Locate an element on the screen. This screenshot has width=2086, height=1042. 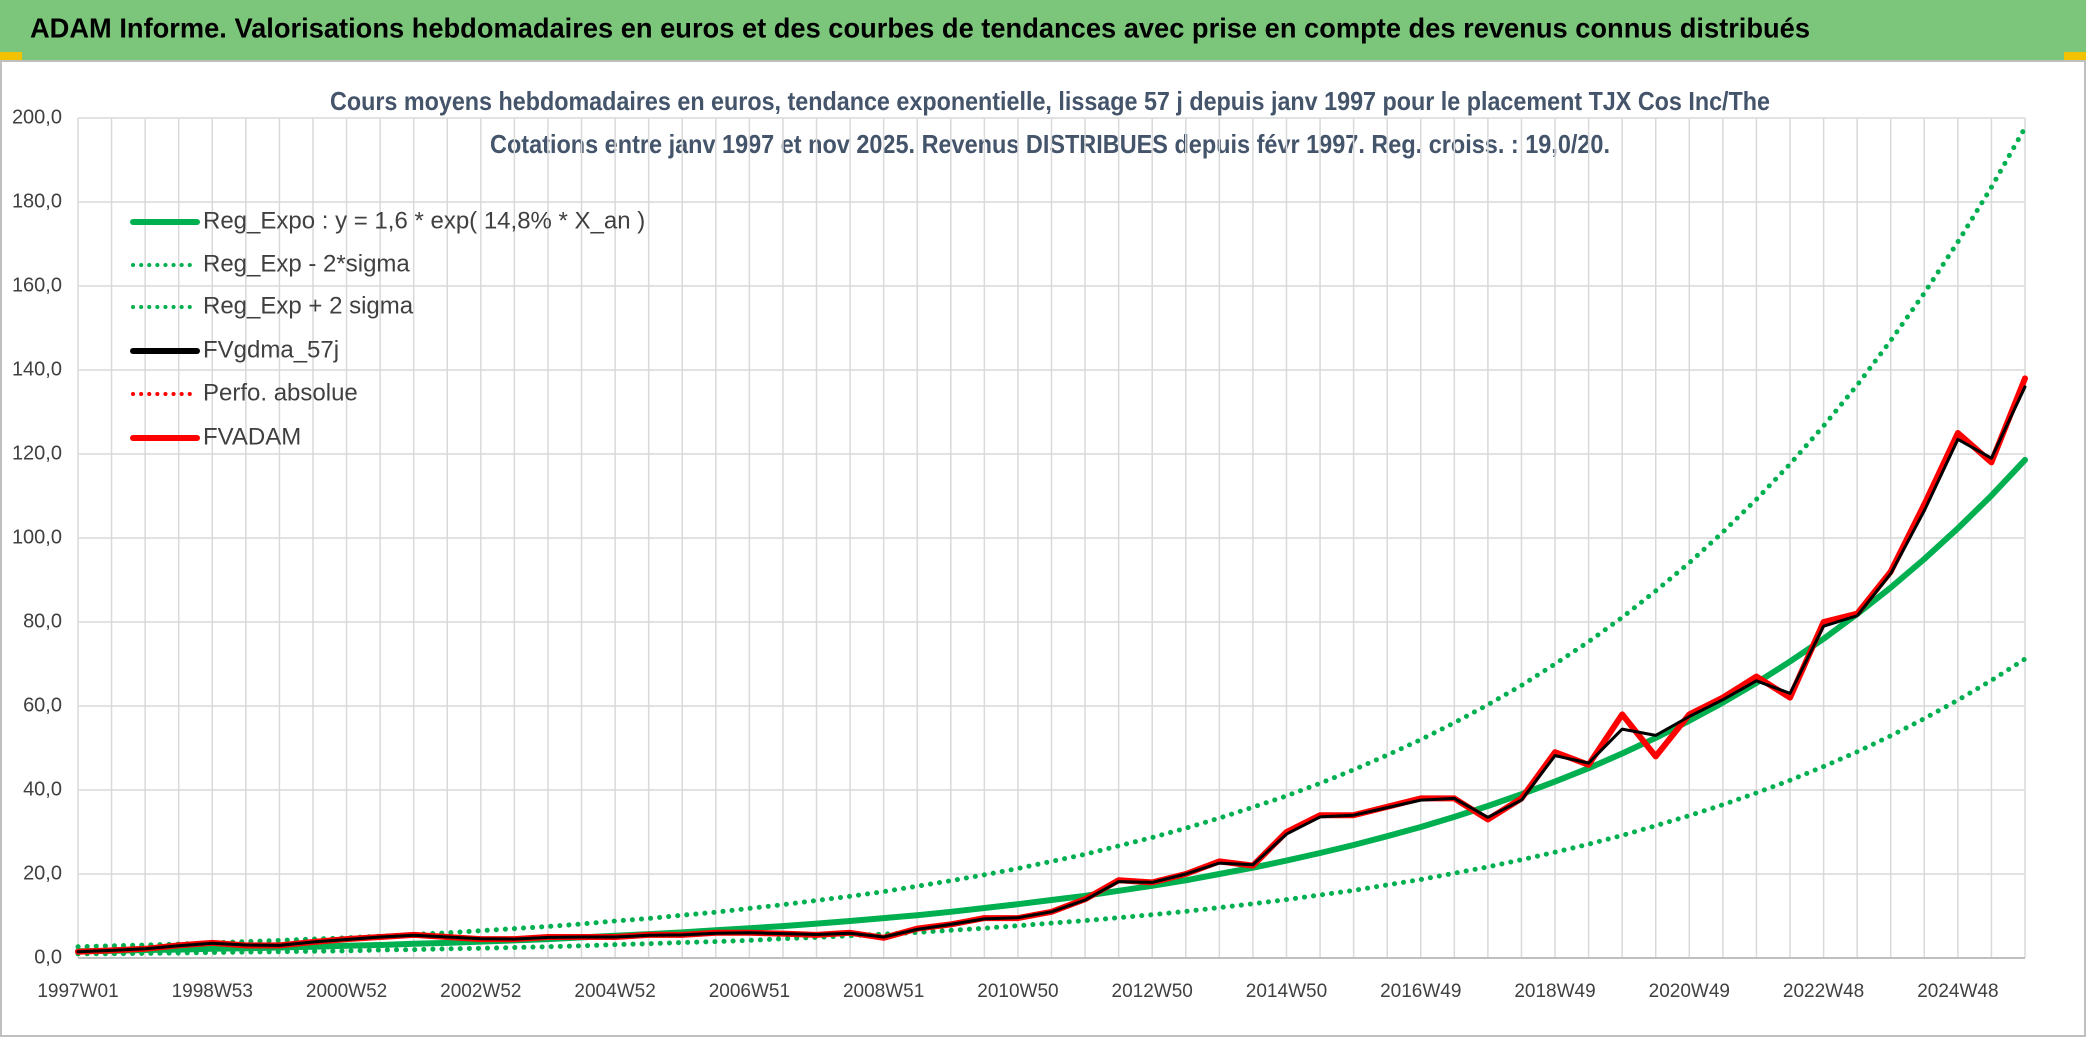
y-tick-label: 140,0 is located at coordinates (37, 369).